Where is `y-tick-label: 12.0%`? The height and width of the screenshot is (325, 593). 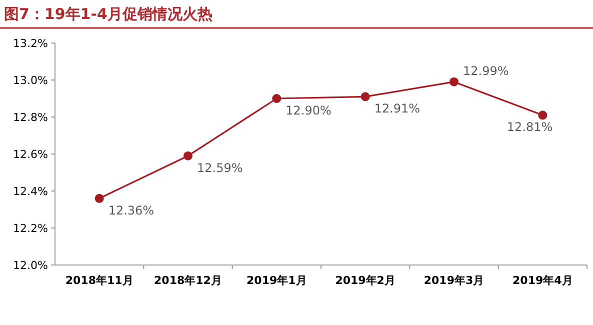
y-tick-label: 12.0% is located at coordinates (30, 265).